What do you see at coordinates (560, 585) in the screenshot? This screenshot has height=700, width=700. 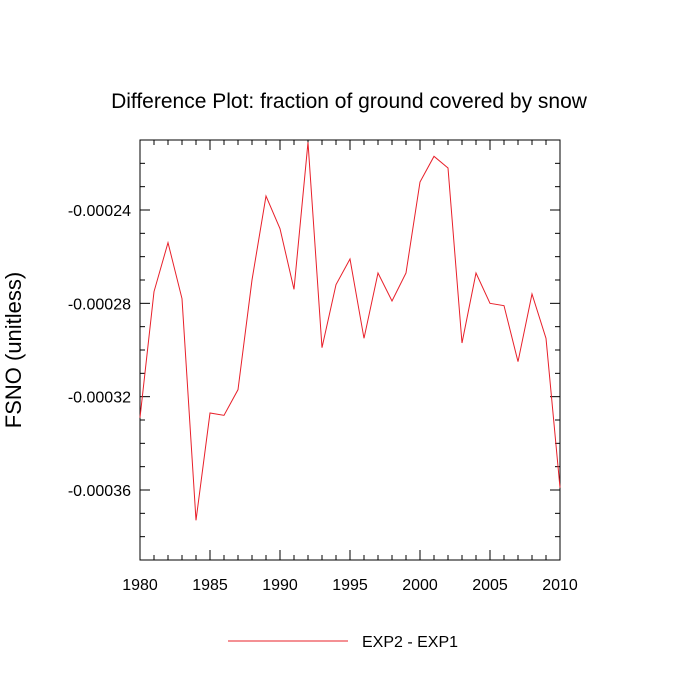 I see `x-tick-label: 2010` at bounding box center [560, 585].